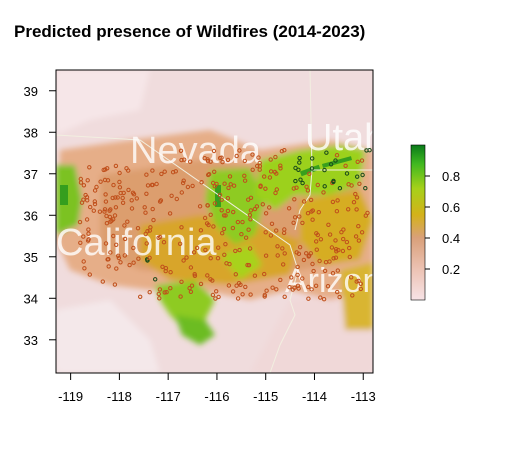  I want to click on y-axis: 33 34 35 36 37 38 39, so click(40, 216).